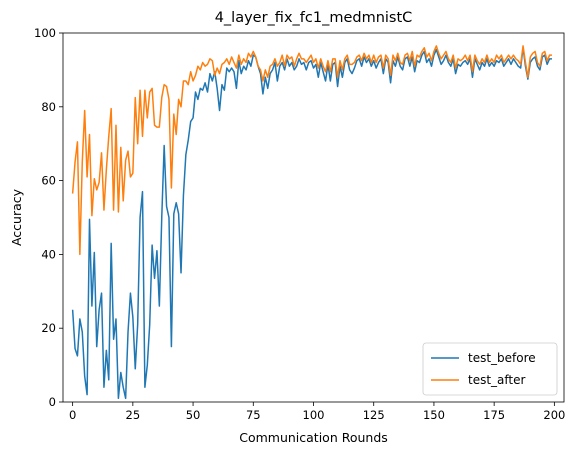 The height and width of the screenshot is (455, 571). What do you see at coordinates (494, 415) in the screenshot?
I see `x-tick-label: 175` at bounding box center [494, 415].